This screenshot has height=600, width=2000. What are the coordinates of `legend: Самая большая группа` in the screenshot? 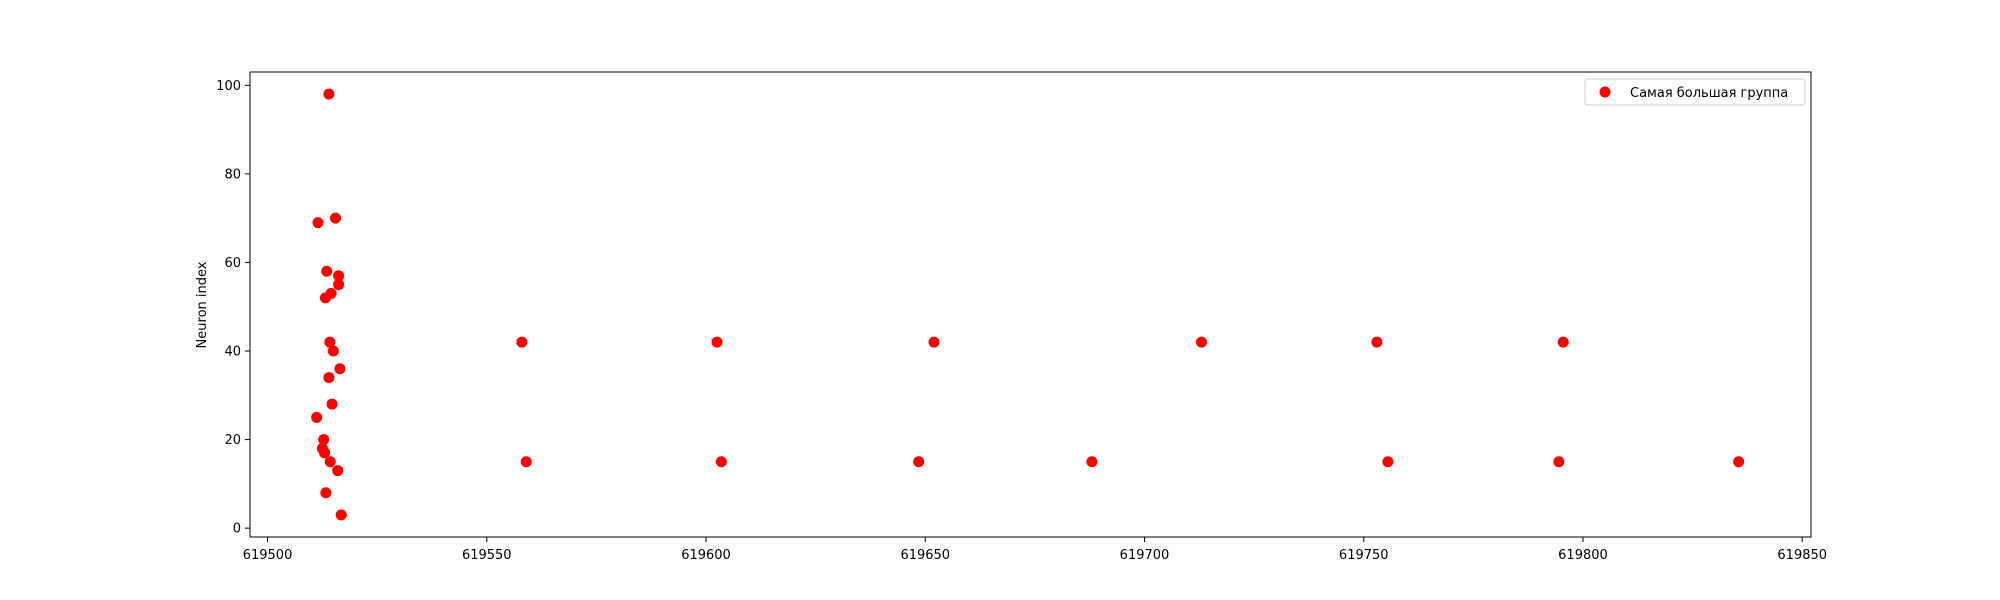 It's located at (1695, 92).